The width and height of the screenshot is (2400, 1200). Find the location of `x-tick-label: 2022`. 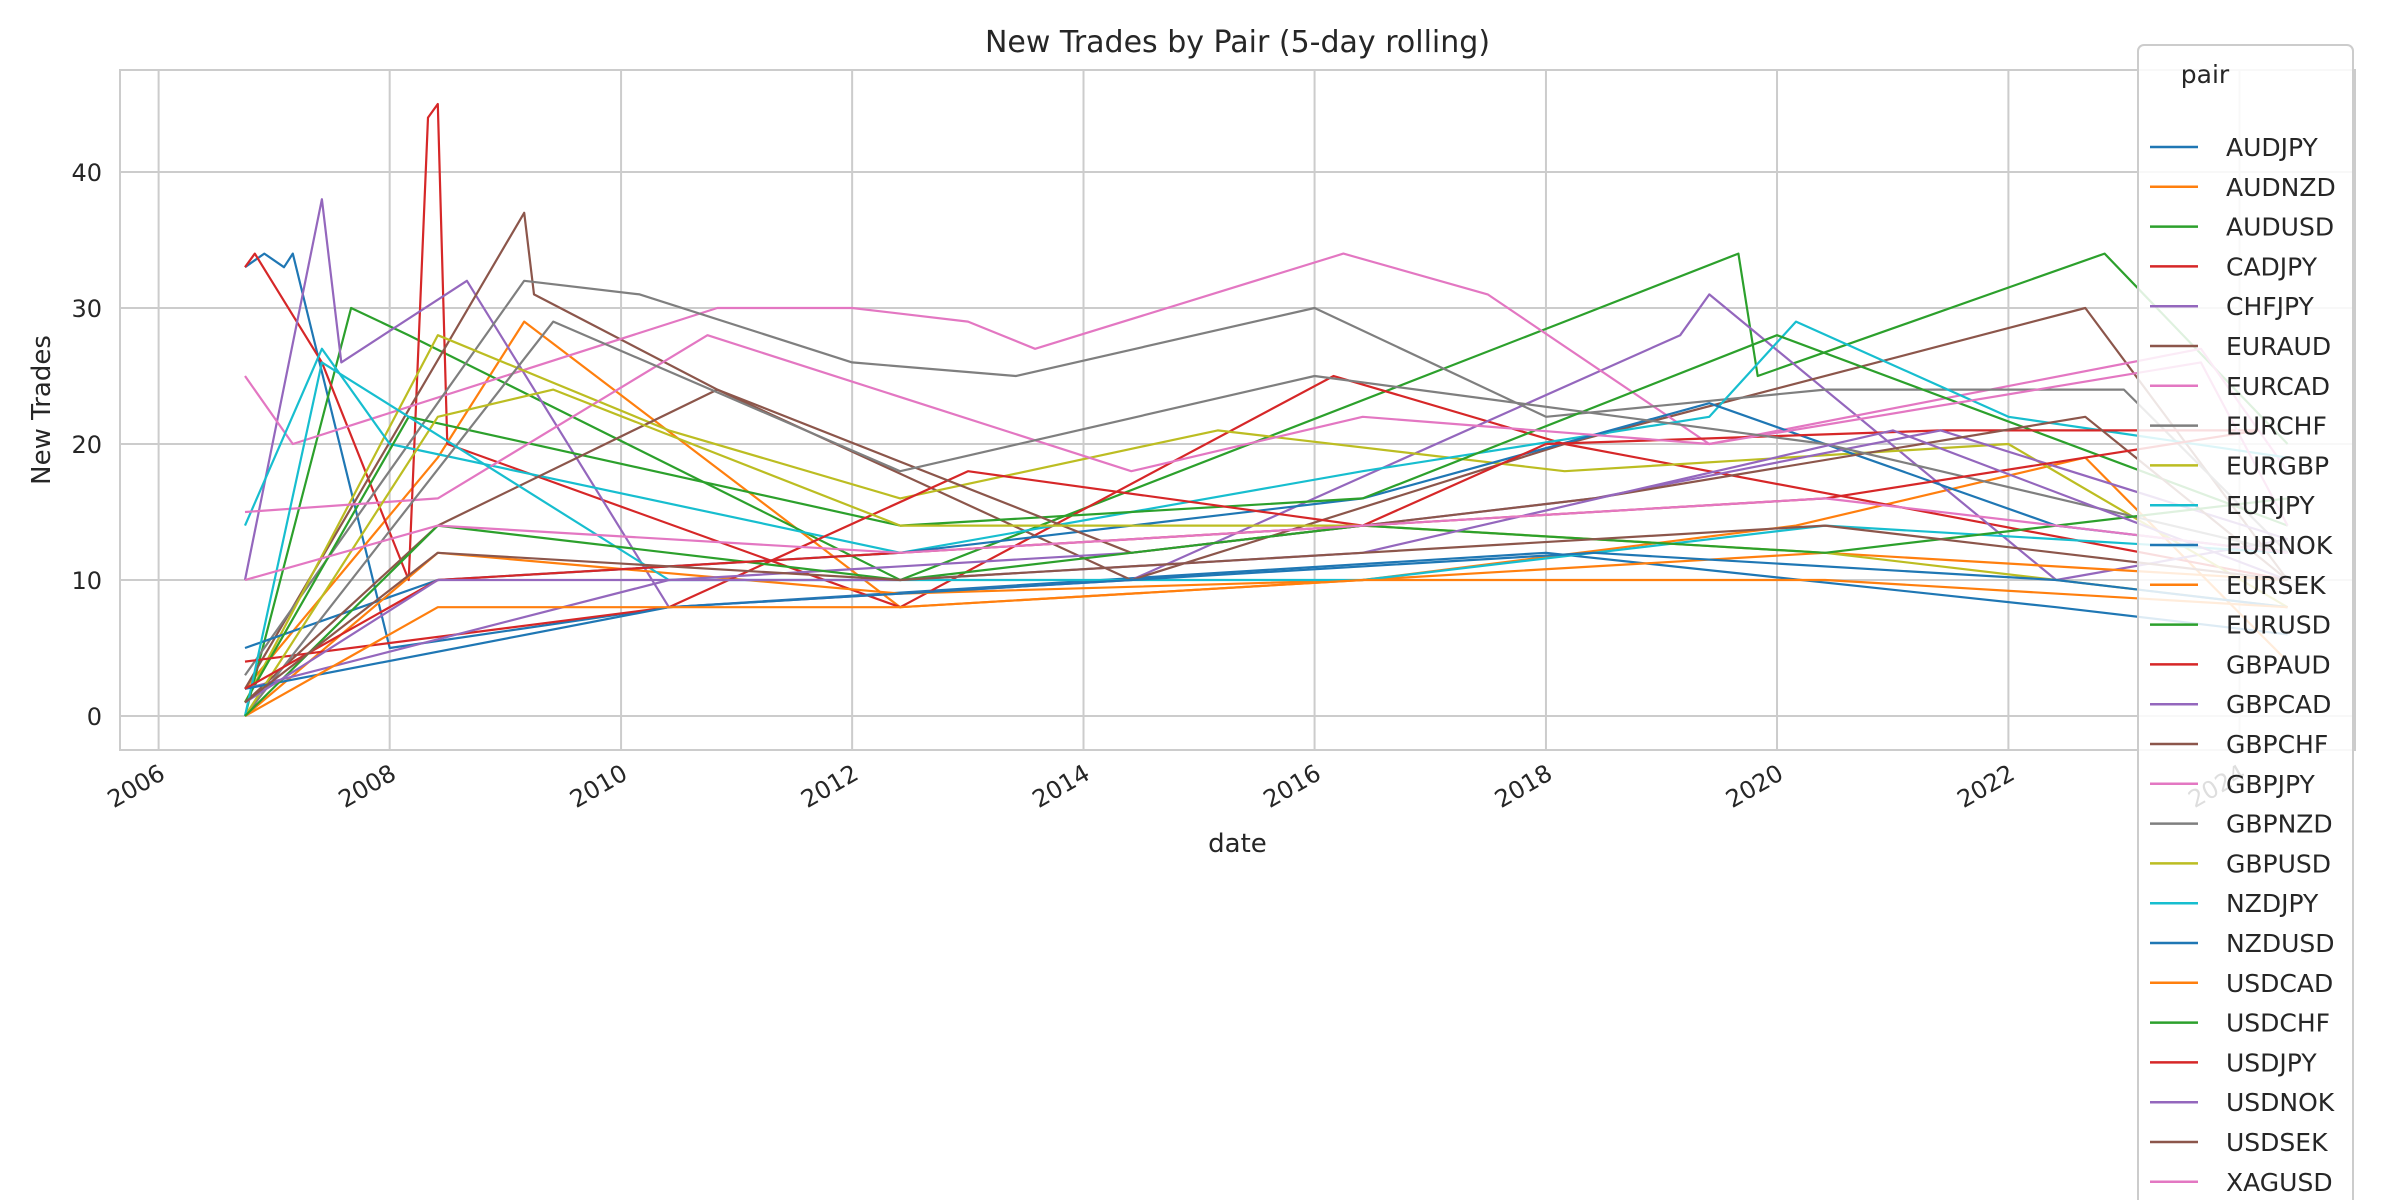

x-tick-label: 2022 is located at coordinates (1986, 786).